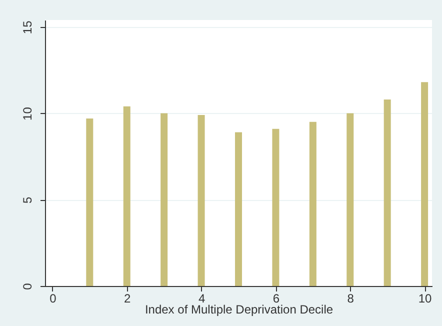 The width and height of the screenshot is (442, 326). What do you see at coordinates (202, 299) in the screenshot?
I see `x-tick-label: 4` at bounding box center [202, 299].